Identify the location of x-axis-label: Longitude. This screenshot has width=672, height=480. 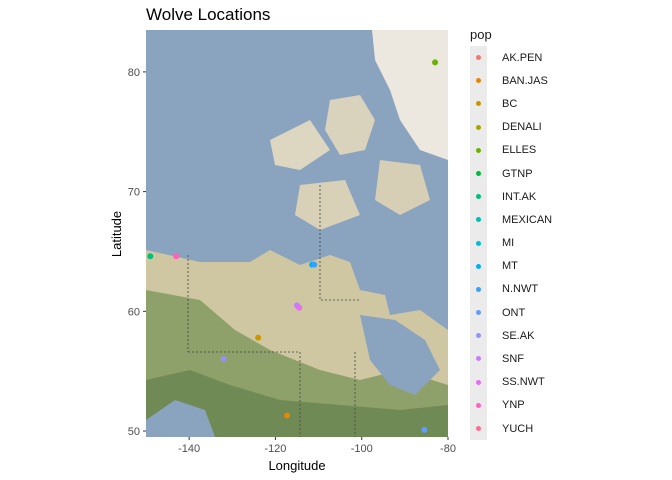
(296, 465).